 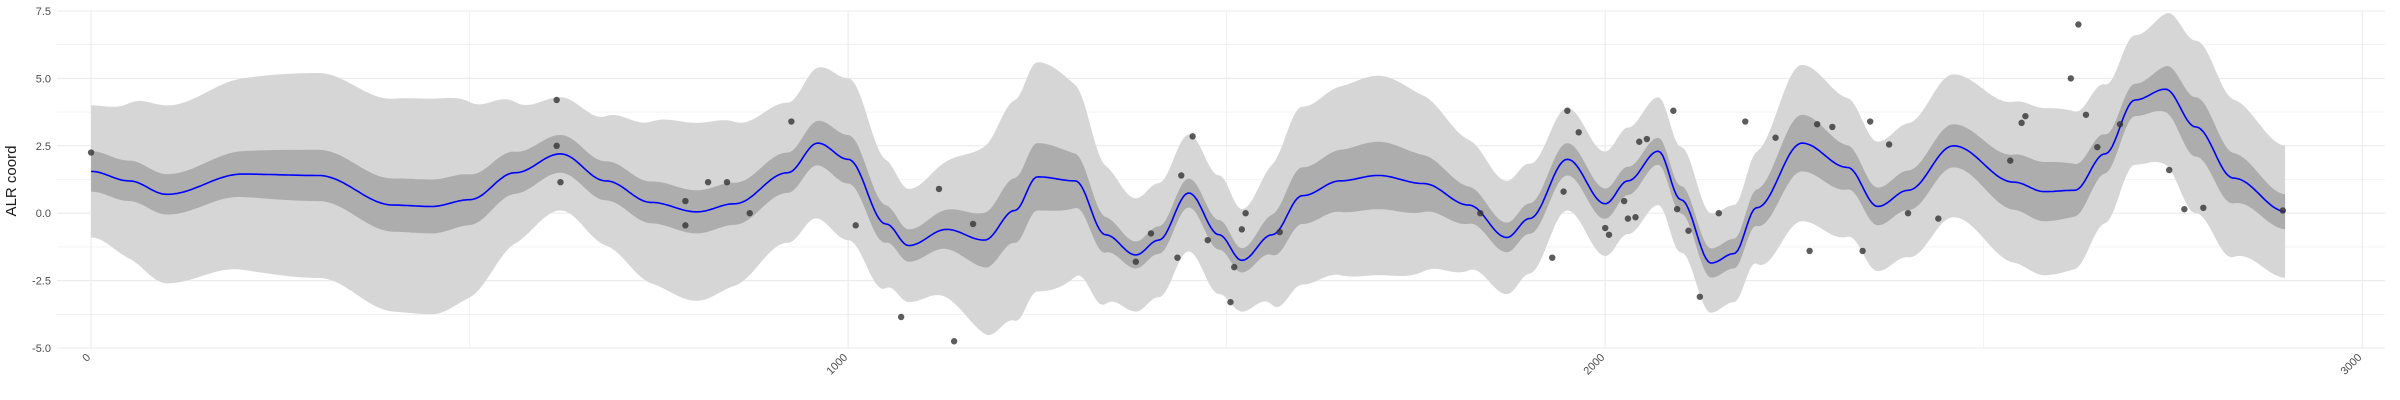 I want to click on y-tick-label: -5.0, so click(x=41, y=349).